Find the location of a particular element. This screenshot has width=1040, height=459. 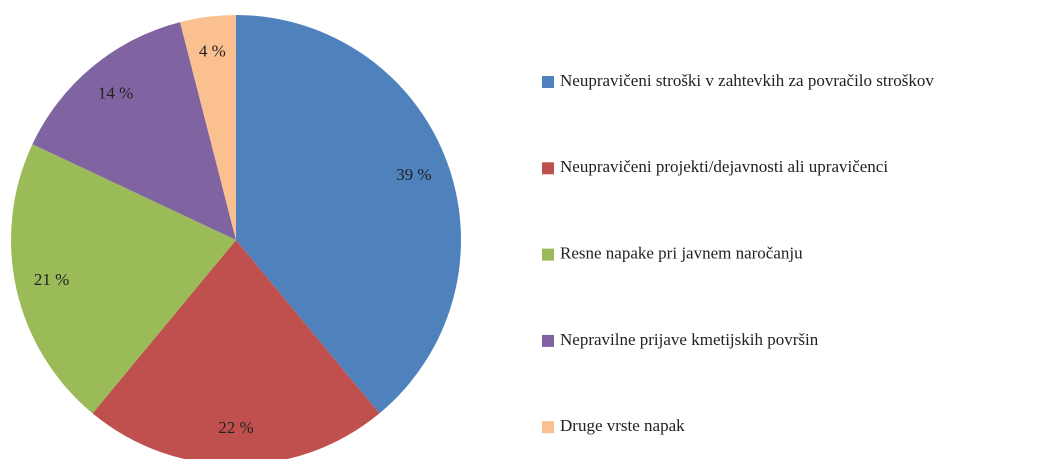

legend-label: Druge vrste napak is located at coordinates (622, 425).